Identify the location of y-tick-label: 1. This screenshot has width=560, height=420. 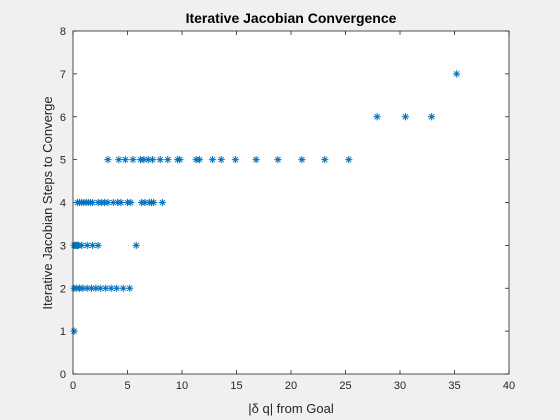
(63, 332).